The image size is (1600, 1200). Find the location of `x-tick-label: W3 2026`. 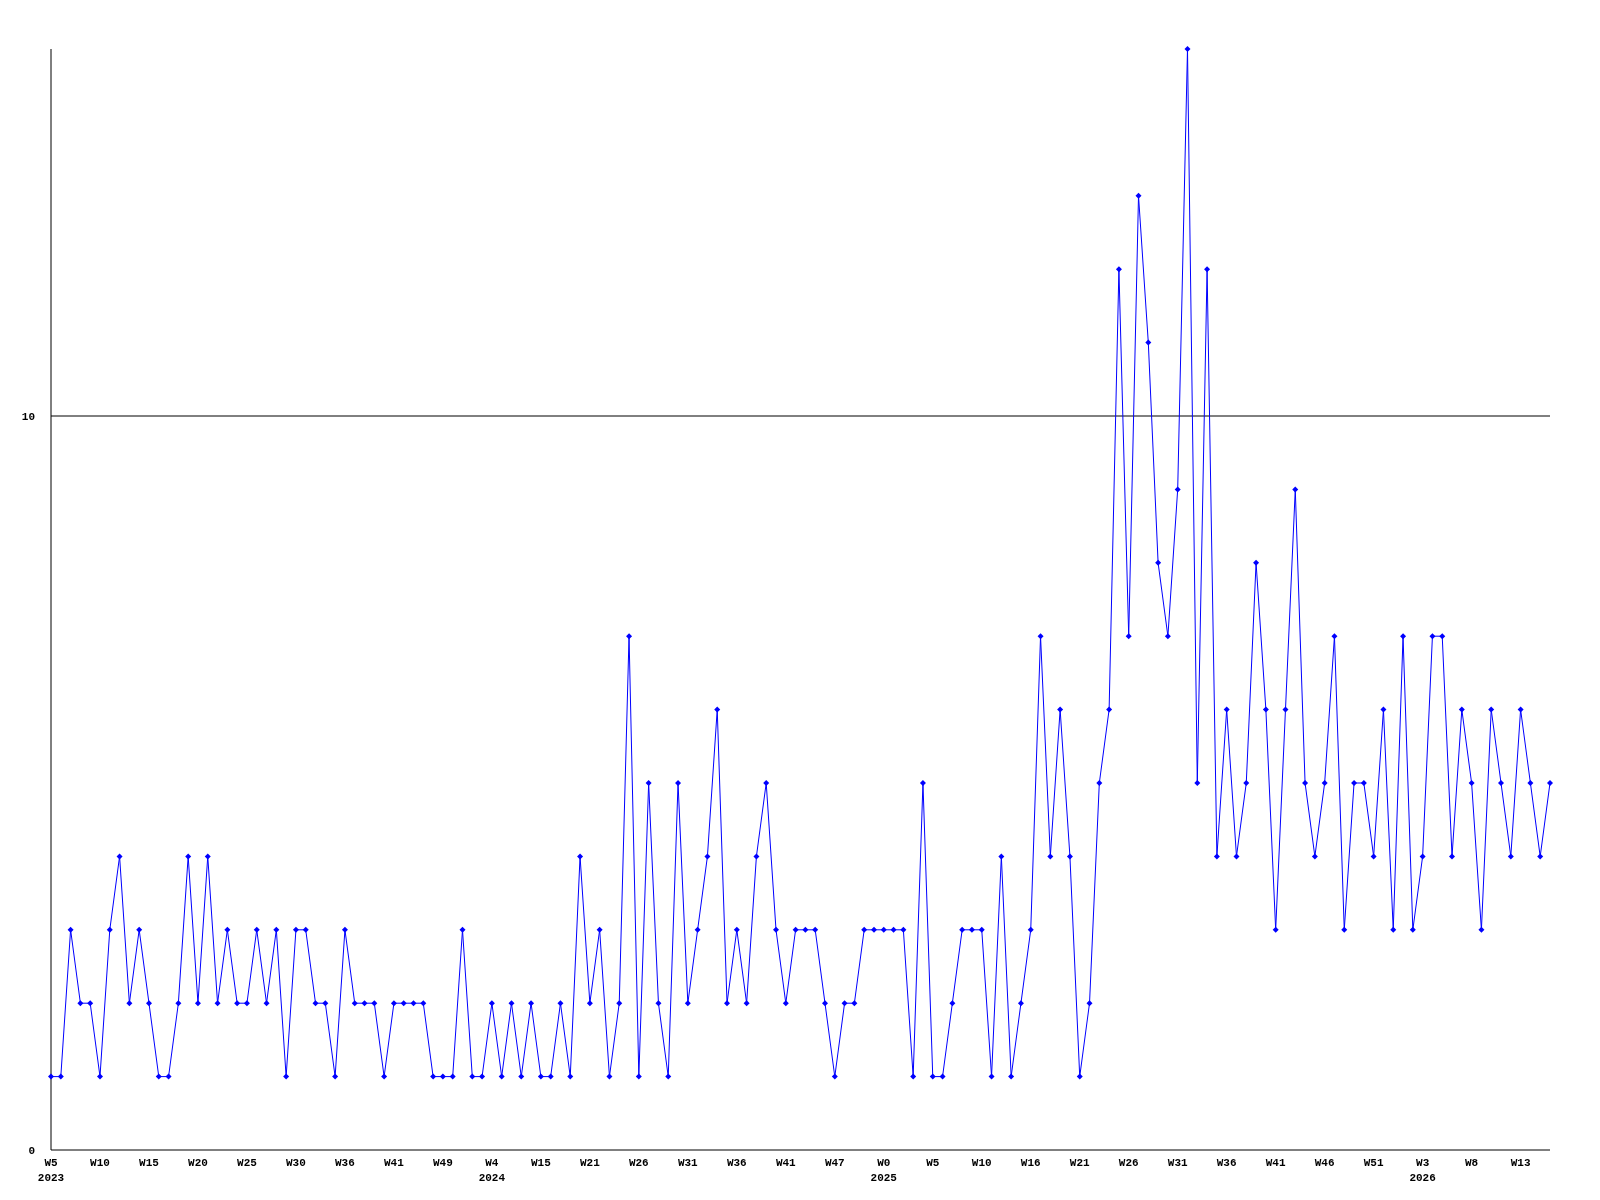

x-tick-label: W3 2026 is located at coordinates (1422, 1170).